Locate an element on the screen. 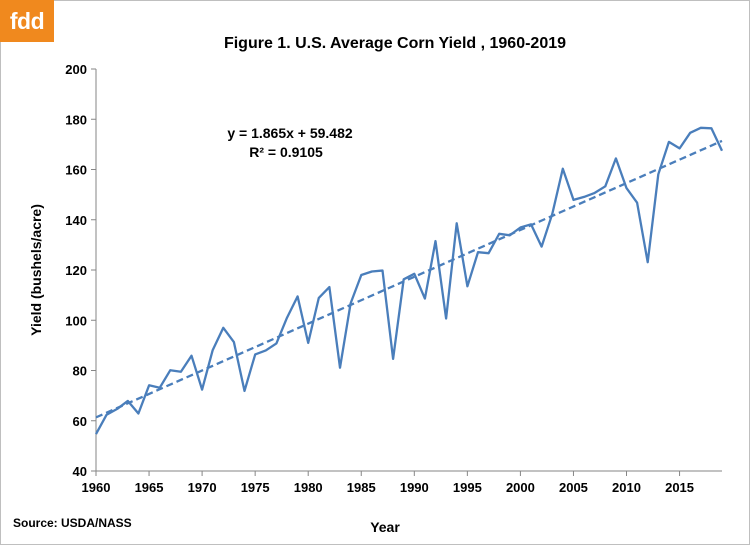 This screenshot has height=545, width=750. y-tick-label: 180 is located at coordinates (76, 119).